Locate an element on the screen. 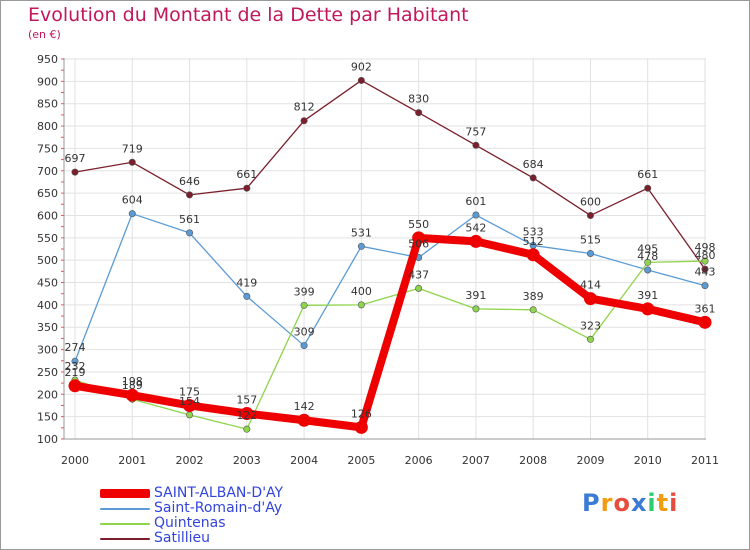 The width and height of the screenshot is (750, 550). y-tick-label: 700 is located at coordinates (47, 171).